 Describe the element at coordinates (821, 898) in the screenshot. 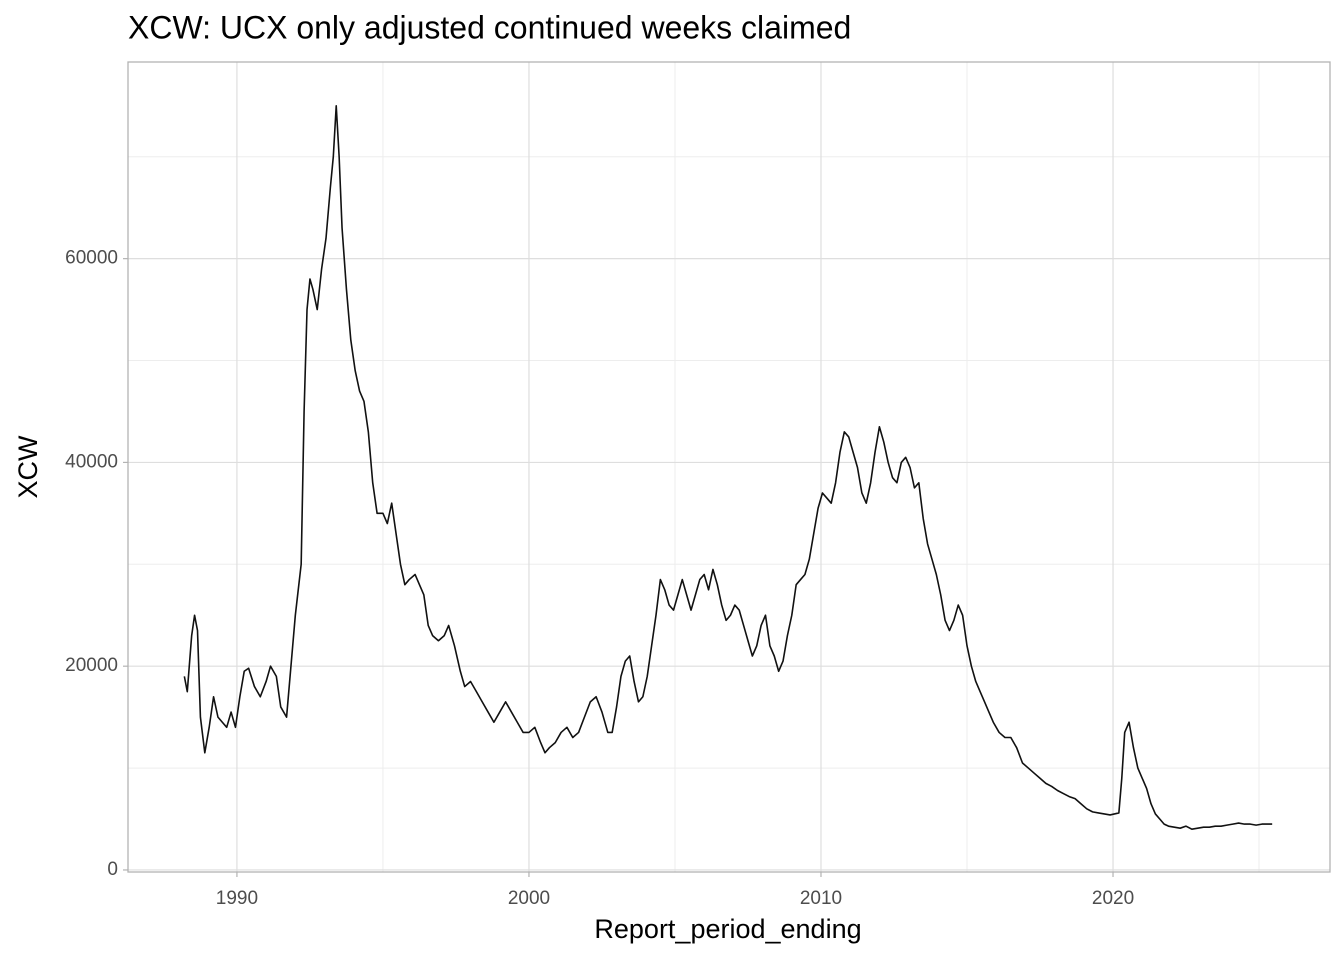

I see `x-tick-label: 2010` at that location.